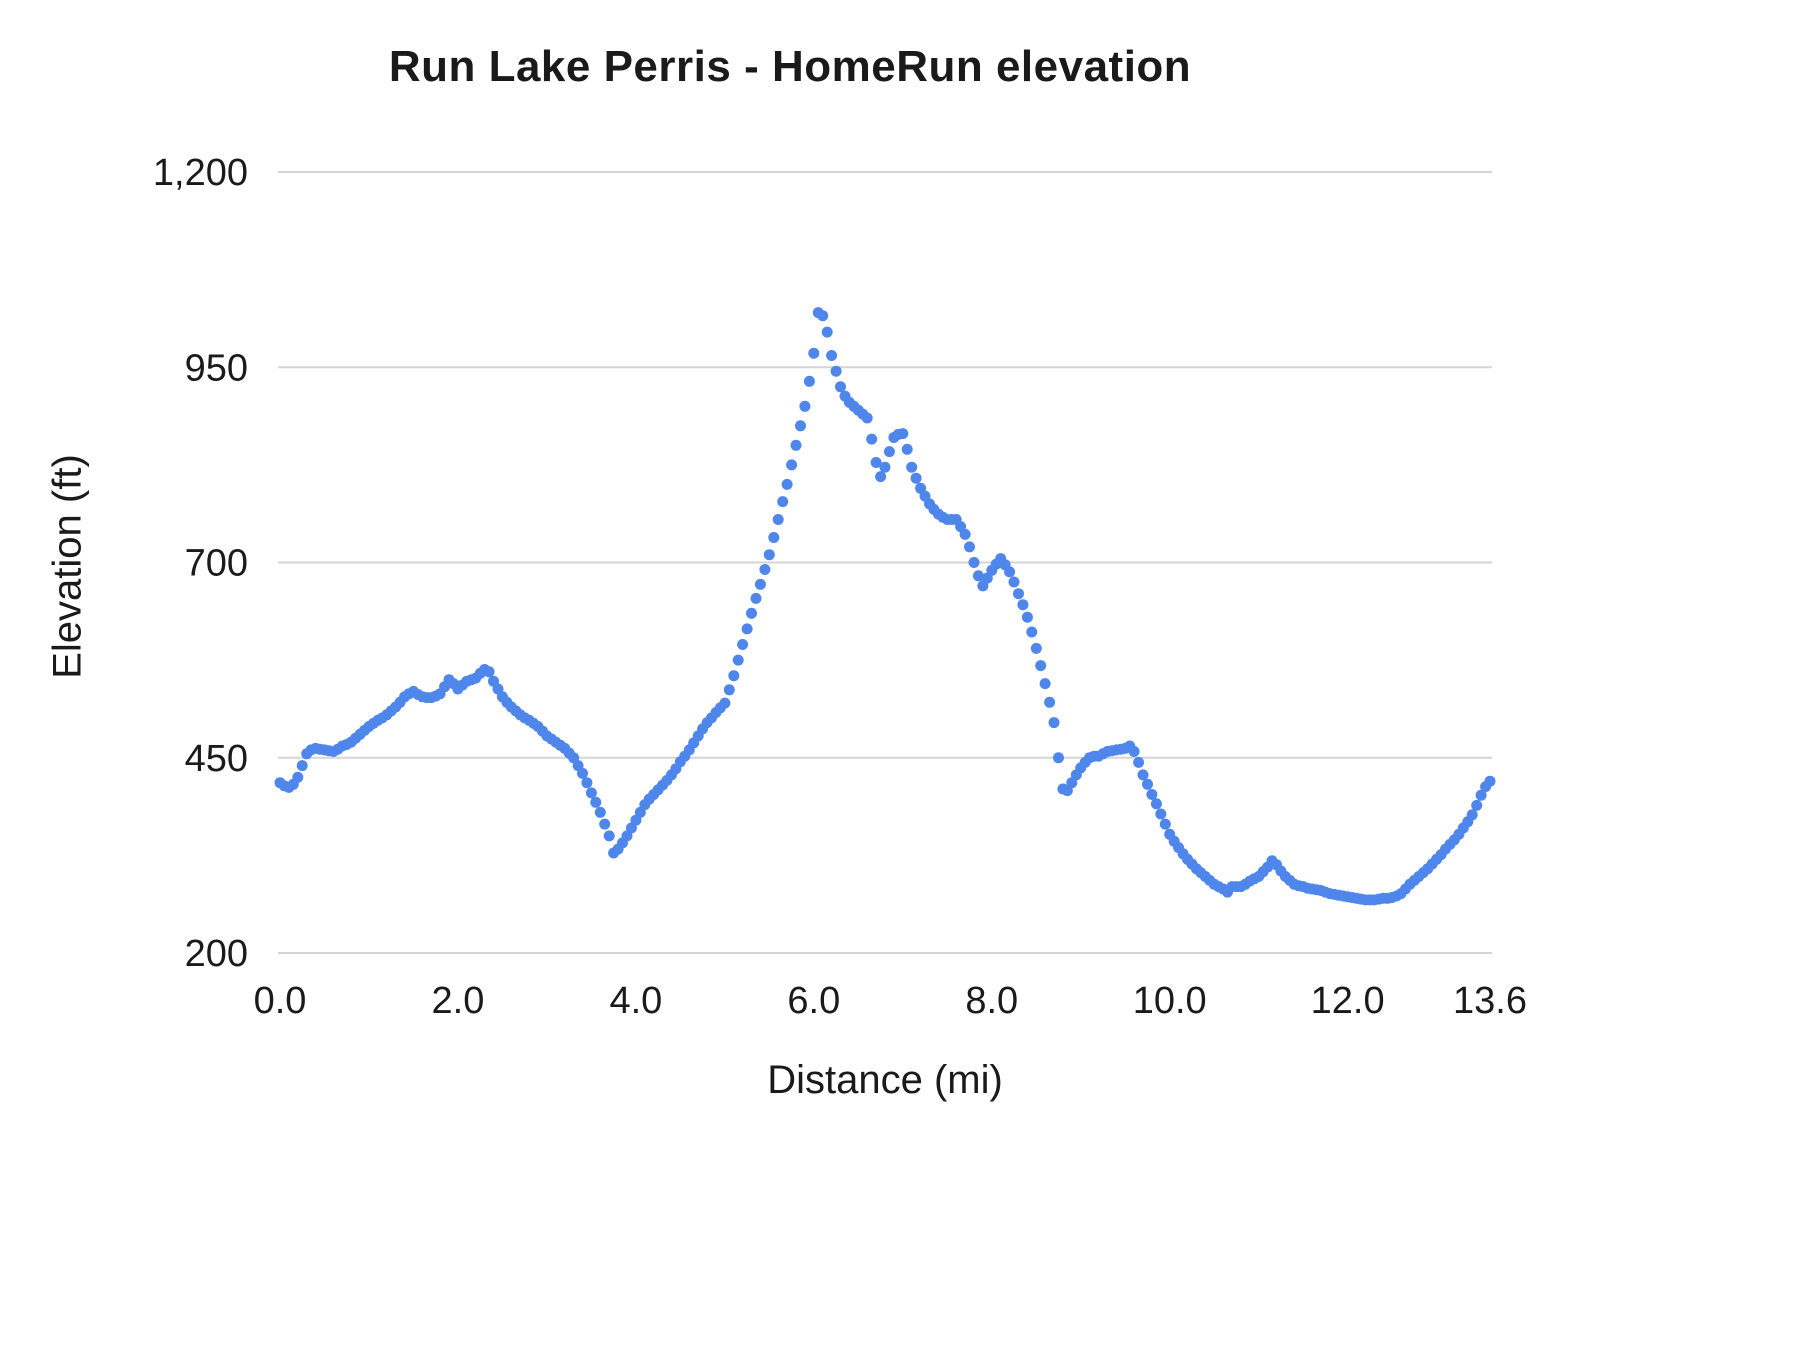  I want to click on x-tick-label: 12.0, so click(1348, 1001).